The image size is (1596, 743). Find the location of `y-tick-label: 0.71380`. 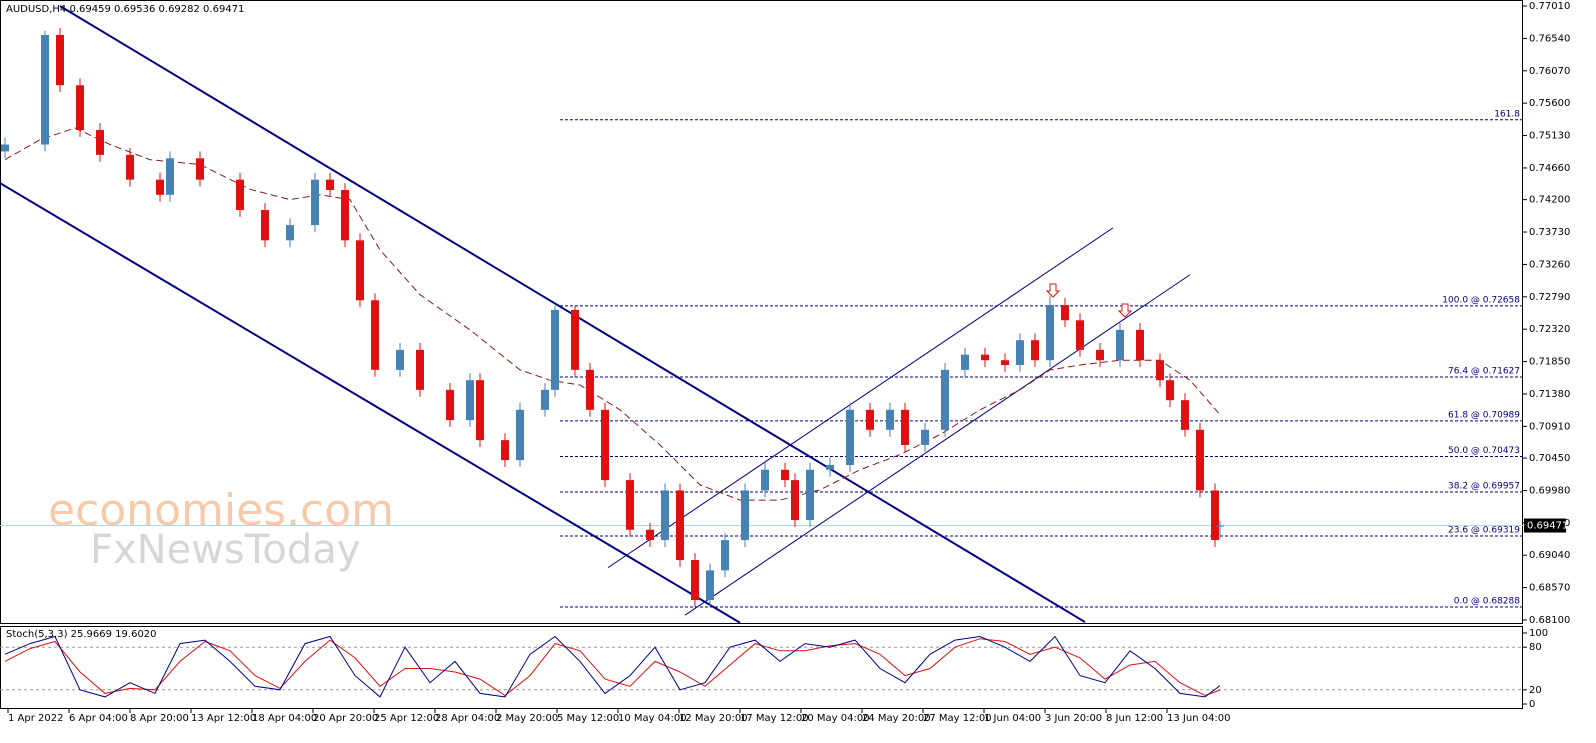

y-tick-label: 0.71380 is located at coordinates (1549, 394).